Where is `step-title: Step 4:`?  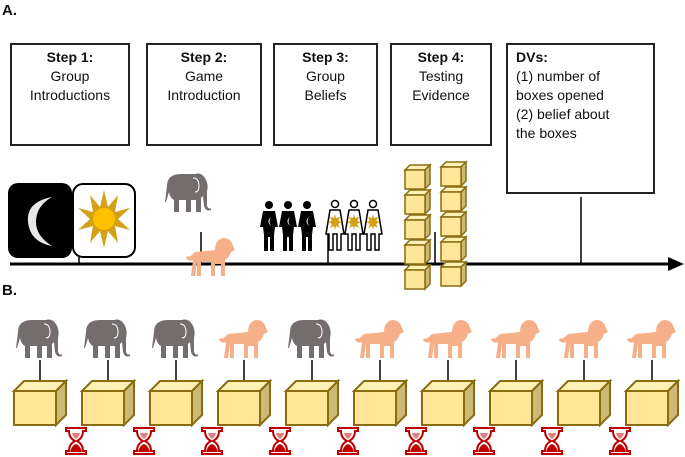 step-title: Step 4: is located at coordinates (441, 57).